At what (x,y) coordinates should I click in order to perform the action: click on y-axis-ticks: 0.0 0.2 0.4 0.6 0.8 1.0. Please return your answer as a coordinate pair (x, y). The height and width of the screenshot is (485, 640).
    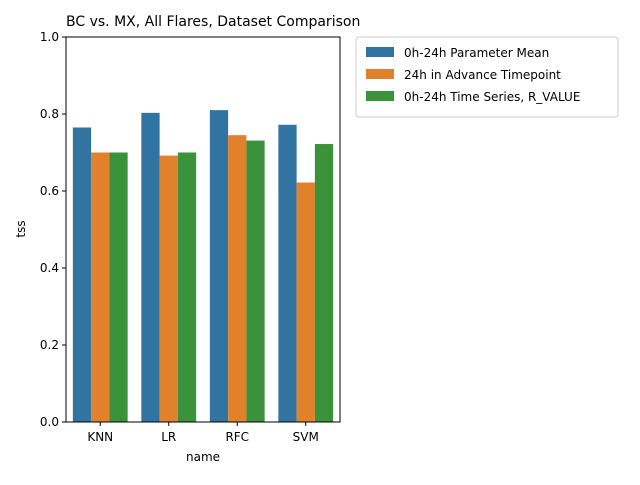
    Looking at the image, I should click on (53, 229).